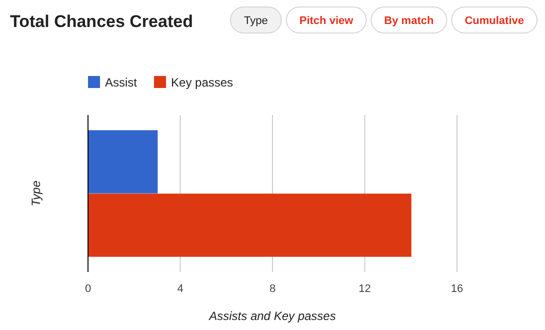 Image resolution: width=545 pixels, height=330 pixels. Describe the element at coordinates (256, 20) in the screenshot. I see `toggle-button: Type` at that location.